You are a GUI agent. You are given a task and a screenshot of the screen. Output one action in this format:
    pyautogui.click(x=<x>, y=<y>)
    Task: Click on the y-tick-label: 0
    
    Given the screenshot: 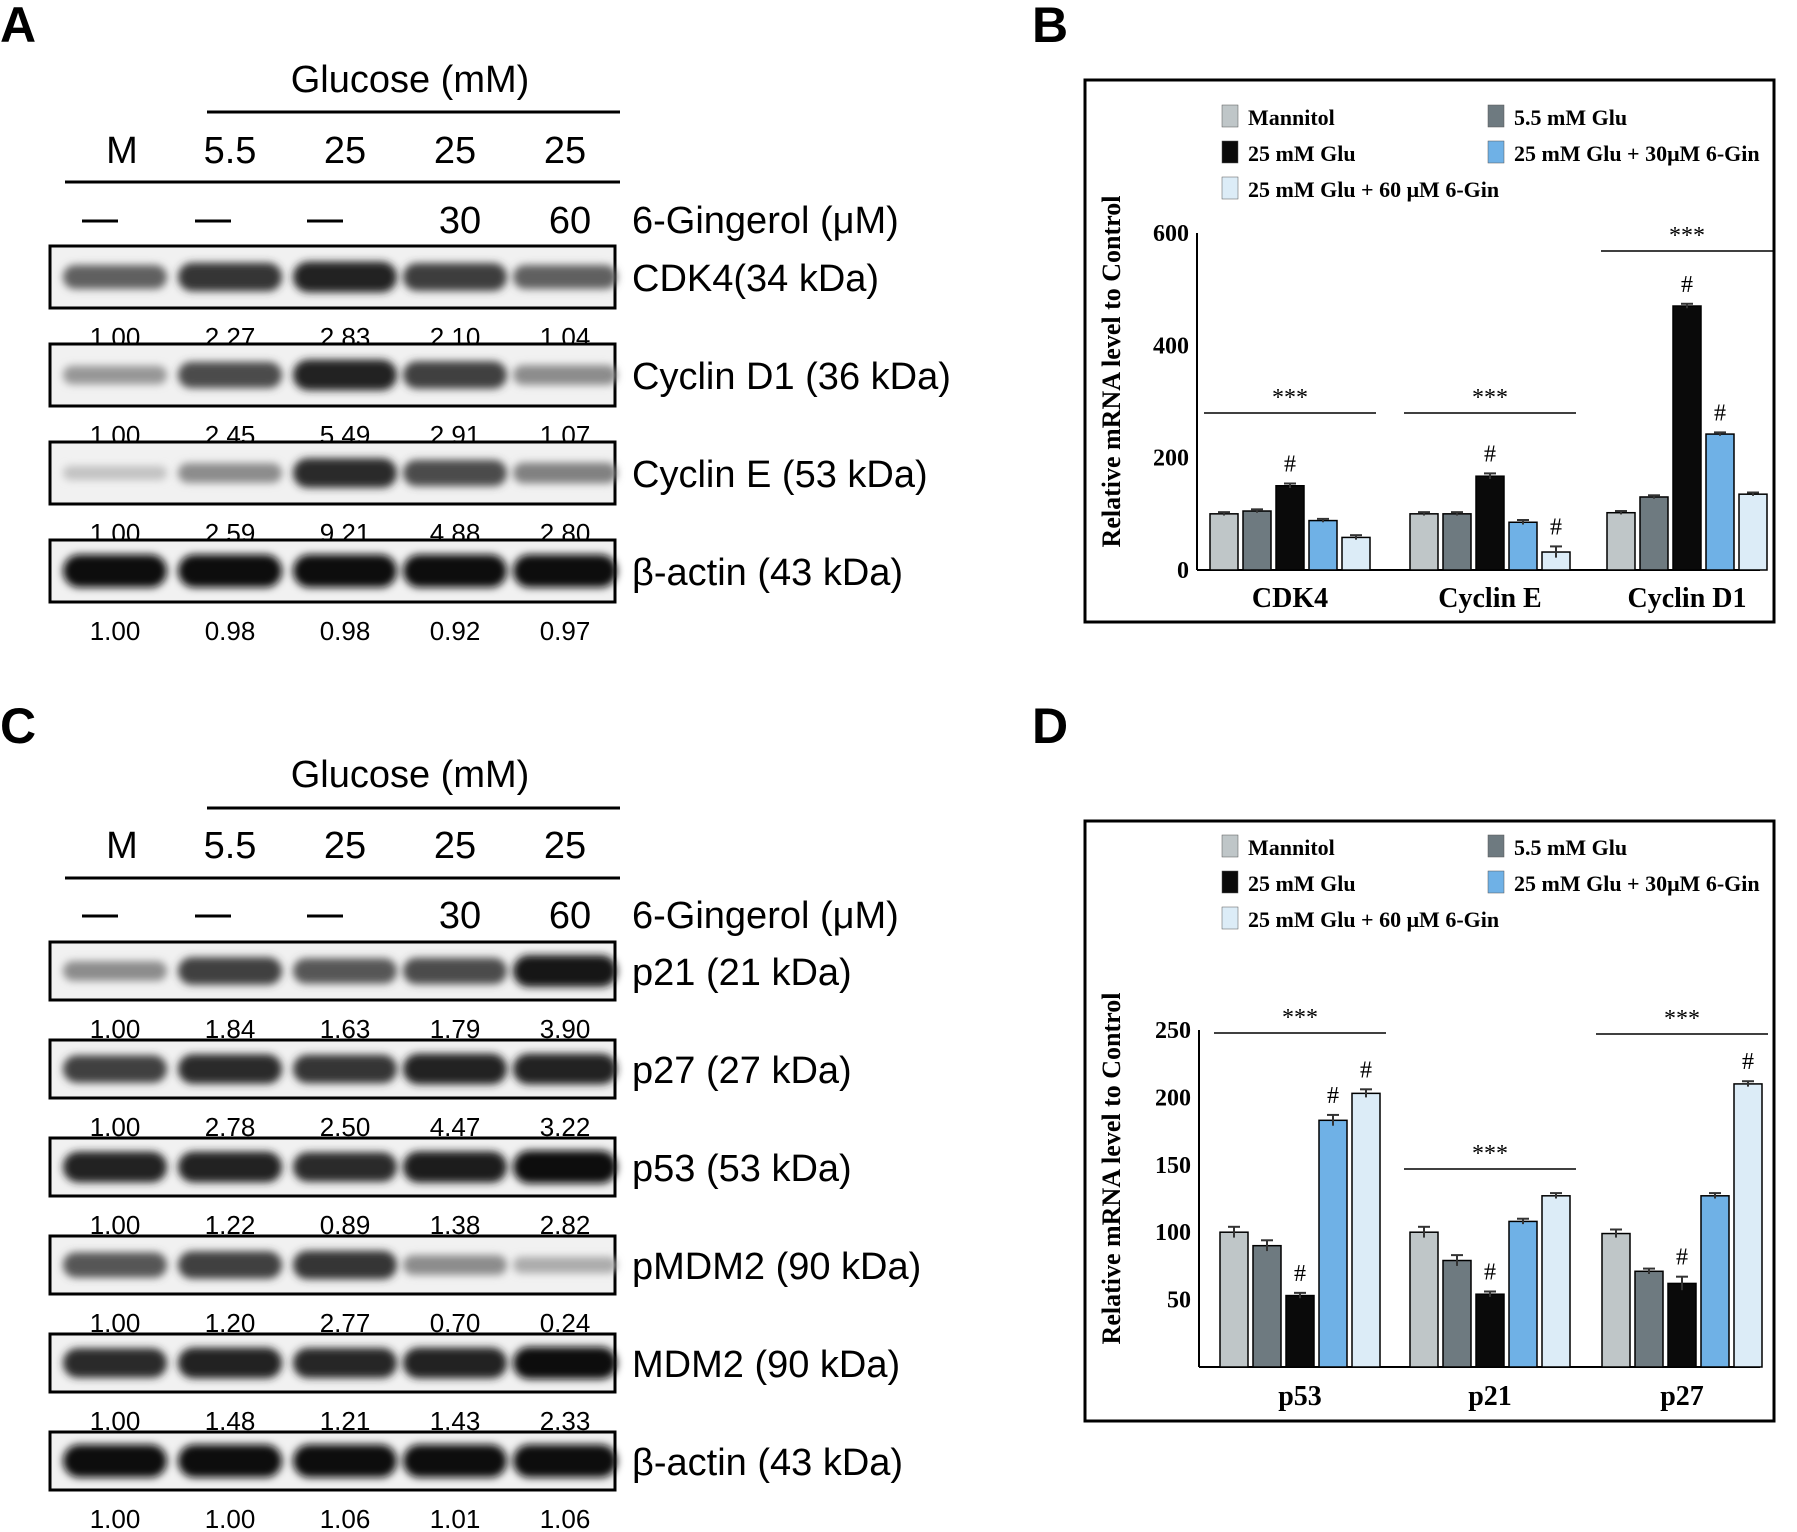 What is the action you would take?
    pyautogui.click(x=1183, y=571)
    